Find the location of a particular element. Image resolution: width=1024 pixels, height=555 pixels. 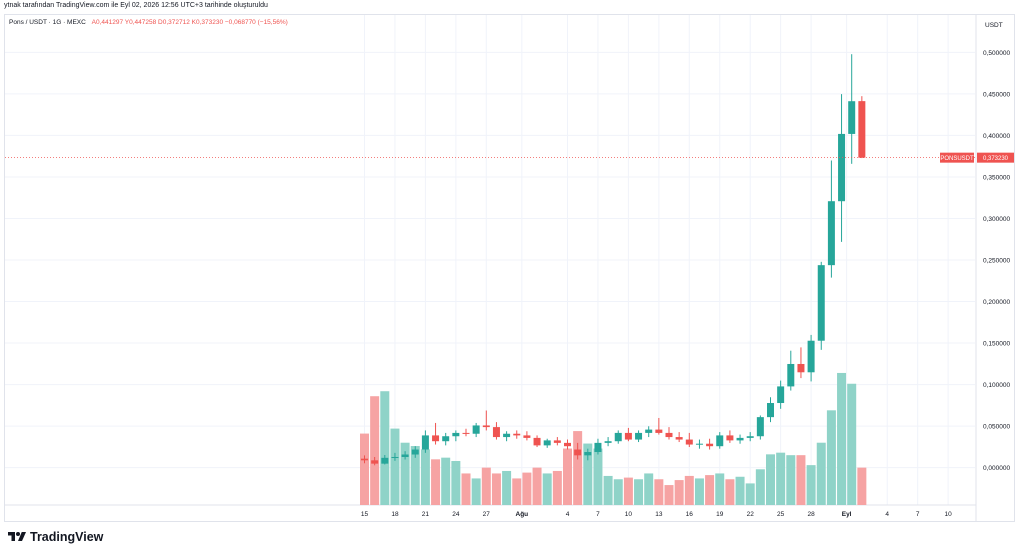

price-tag-value-box is located at coordinates (995, 157).